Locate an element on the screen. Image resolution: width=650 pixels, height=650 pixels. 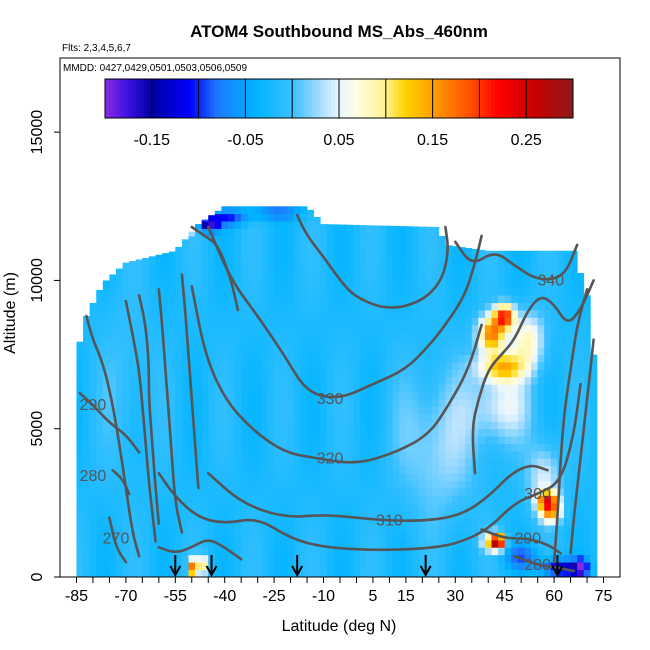
contour-label: 290 is located at coordinates (527, 538).